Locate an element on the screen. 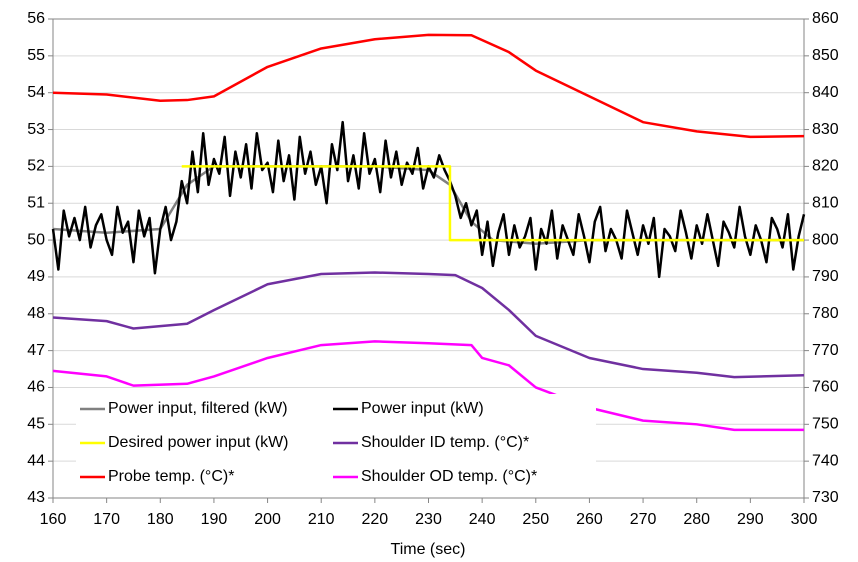  y-tick-label: 54 is located at coordinates (36, 92).